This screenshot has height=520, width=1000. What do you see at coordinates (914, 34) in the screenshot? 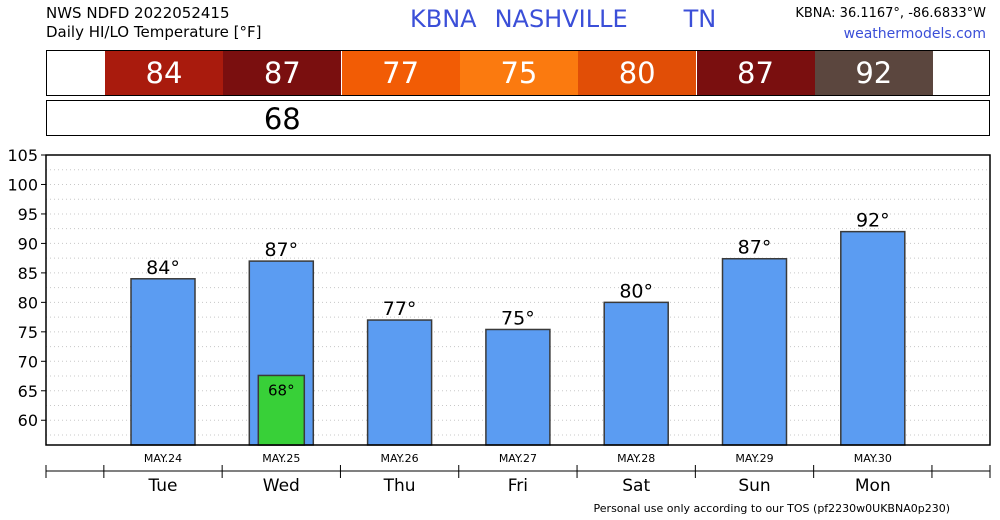
I see `site-link: weathermodels.com` at bounding box center [914, 34].